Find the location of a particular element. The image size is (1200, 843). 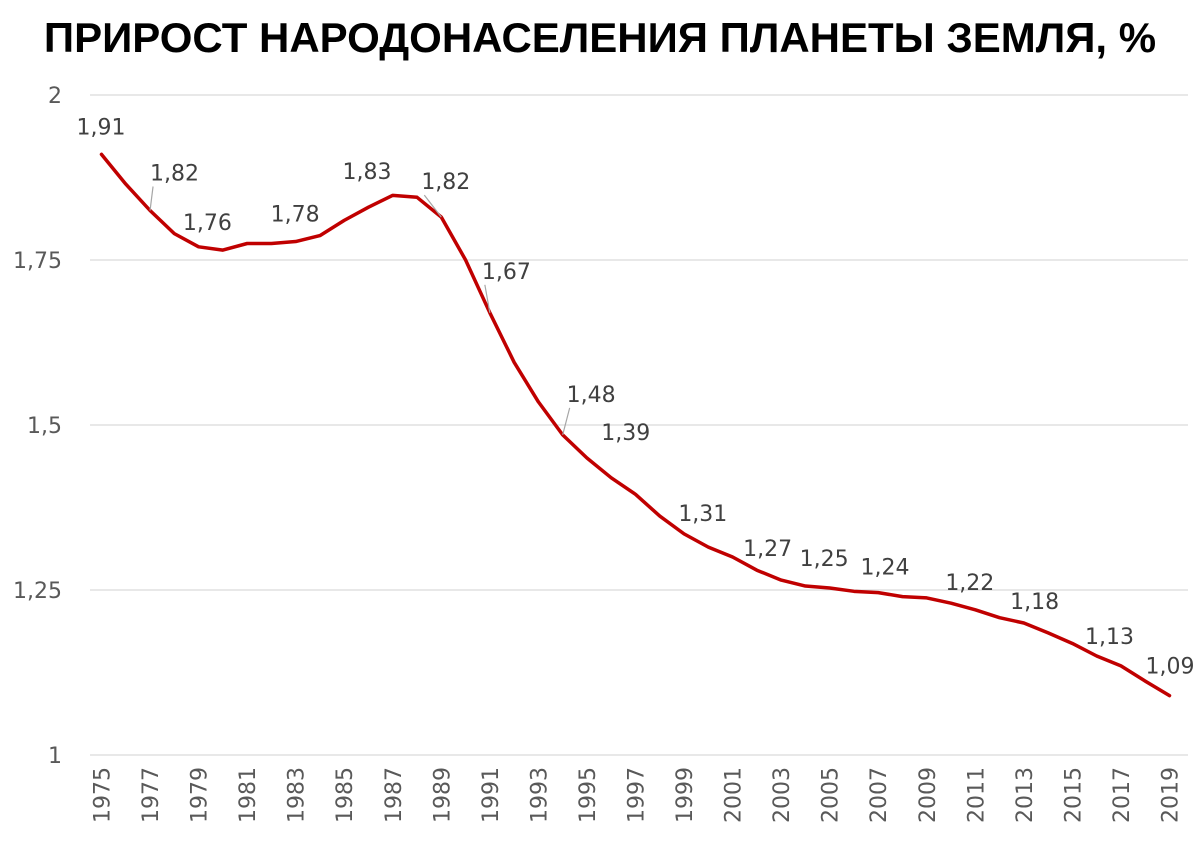

x-tick-label: 1987 is located at coordinates (394, 795).